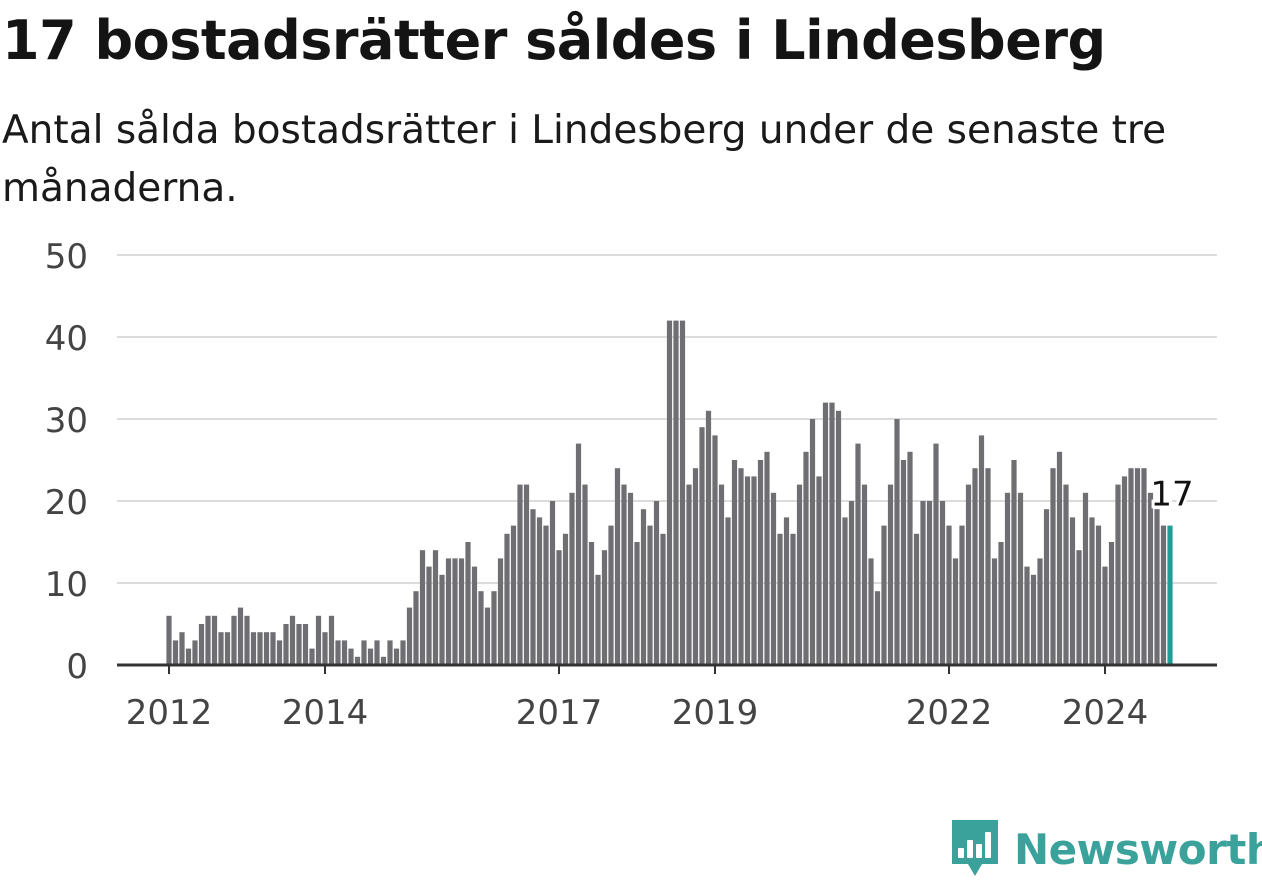 This screenshot has width=1262, height=880. Describe the element at coordinates (66, 503) in the screenshot. I see `y-tick-label: 20` at that location.